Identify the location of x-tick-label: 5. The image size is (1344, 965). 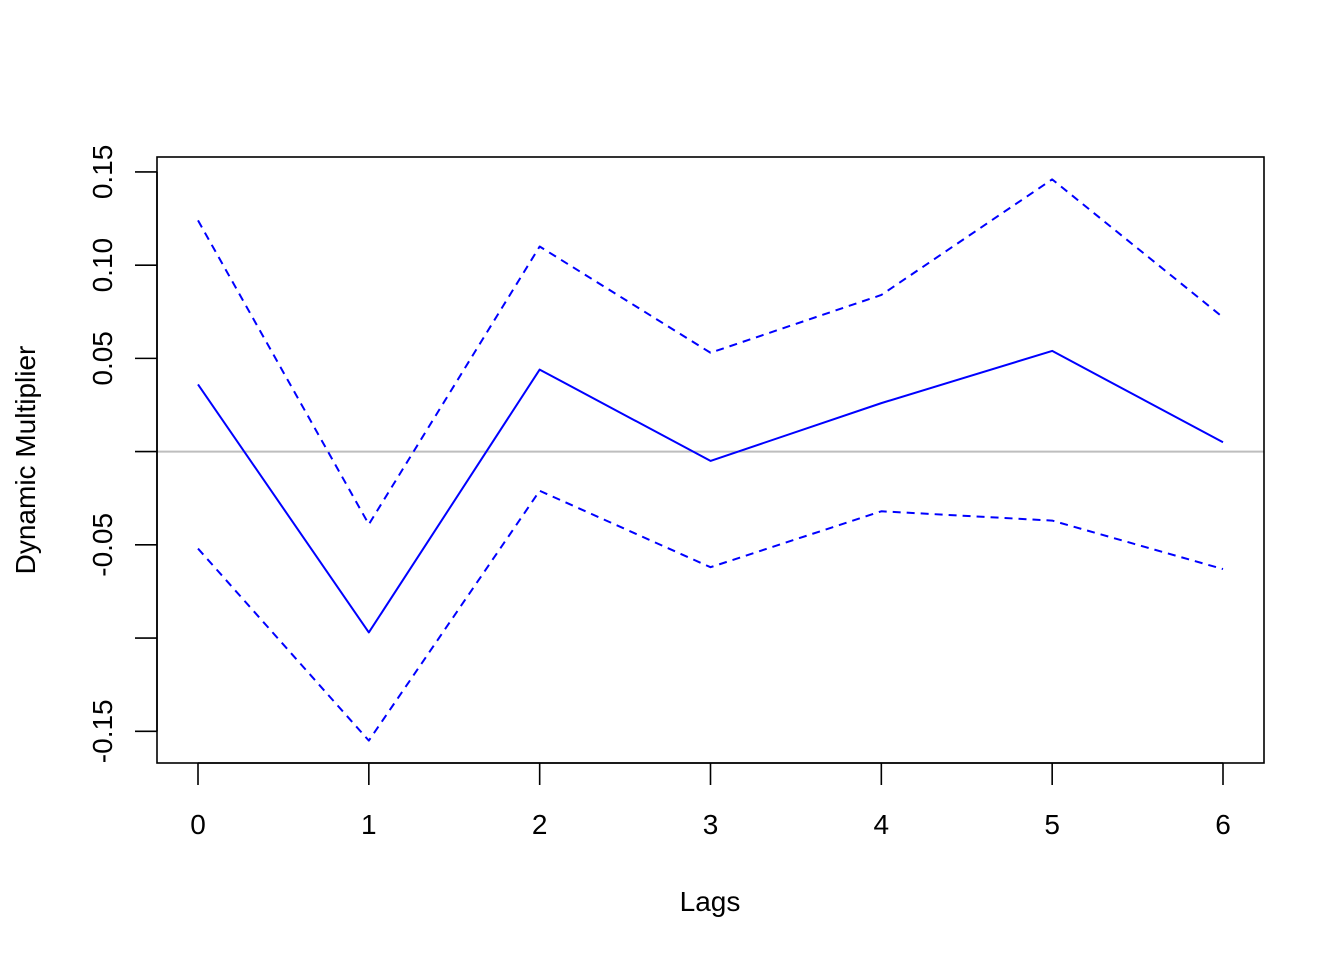
(1052, 824).